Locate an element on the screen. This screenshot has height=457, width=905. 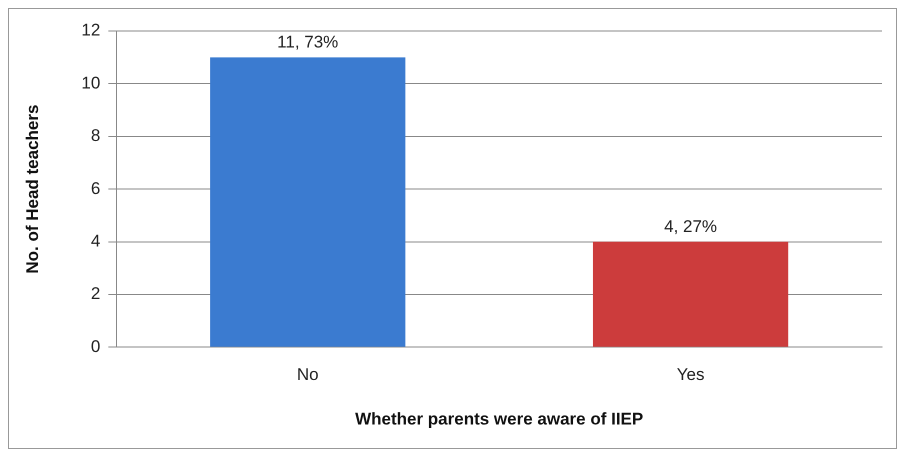
y-tick-label: 4 is located at coordinates (95, 240).